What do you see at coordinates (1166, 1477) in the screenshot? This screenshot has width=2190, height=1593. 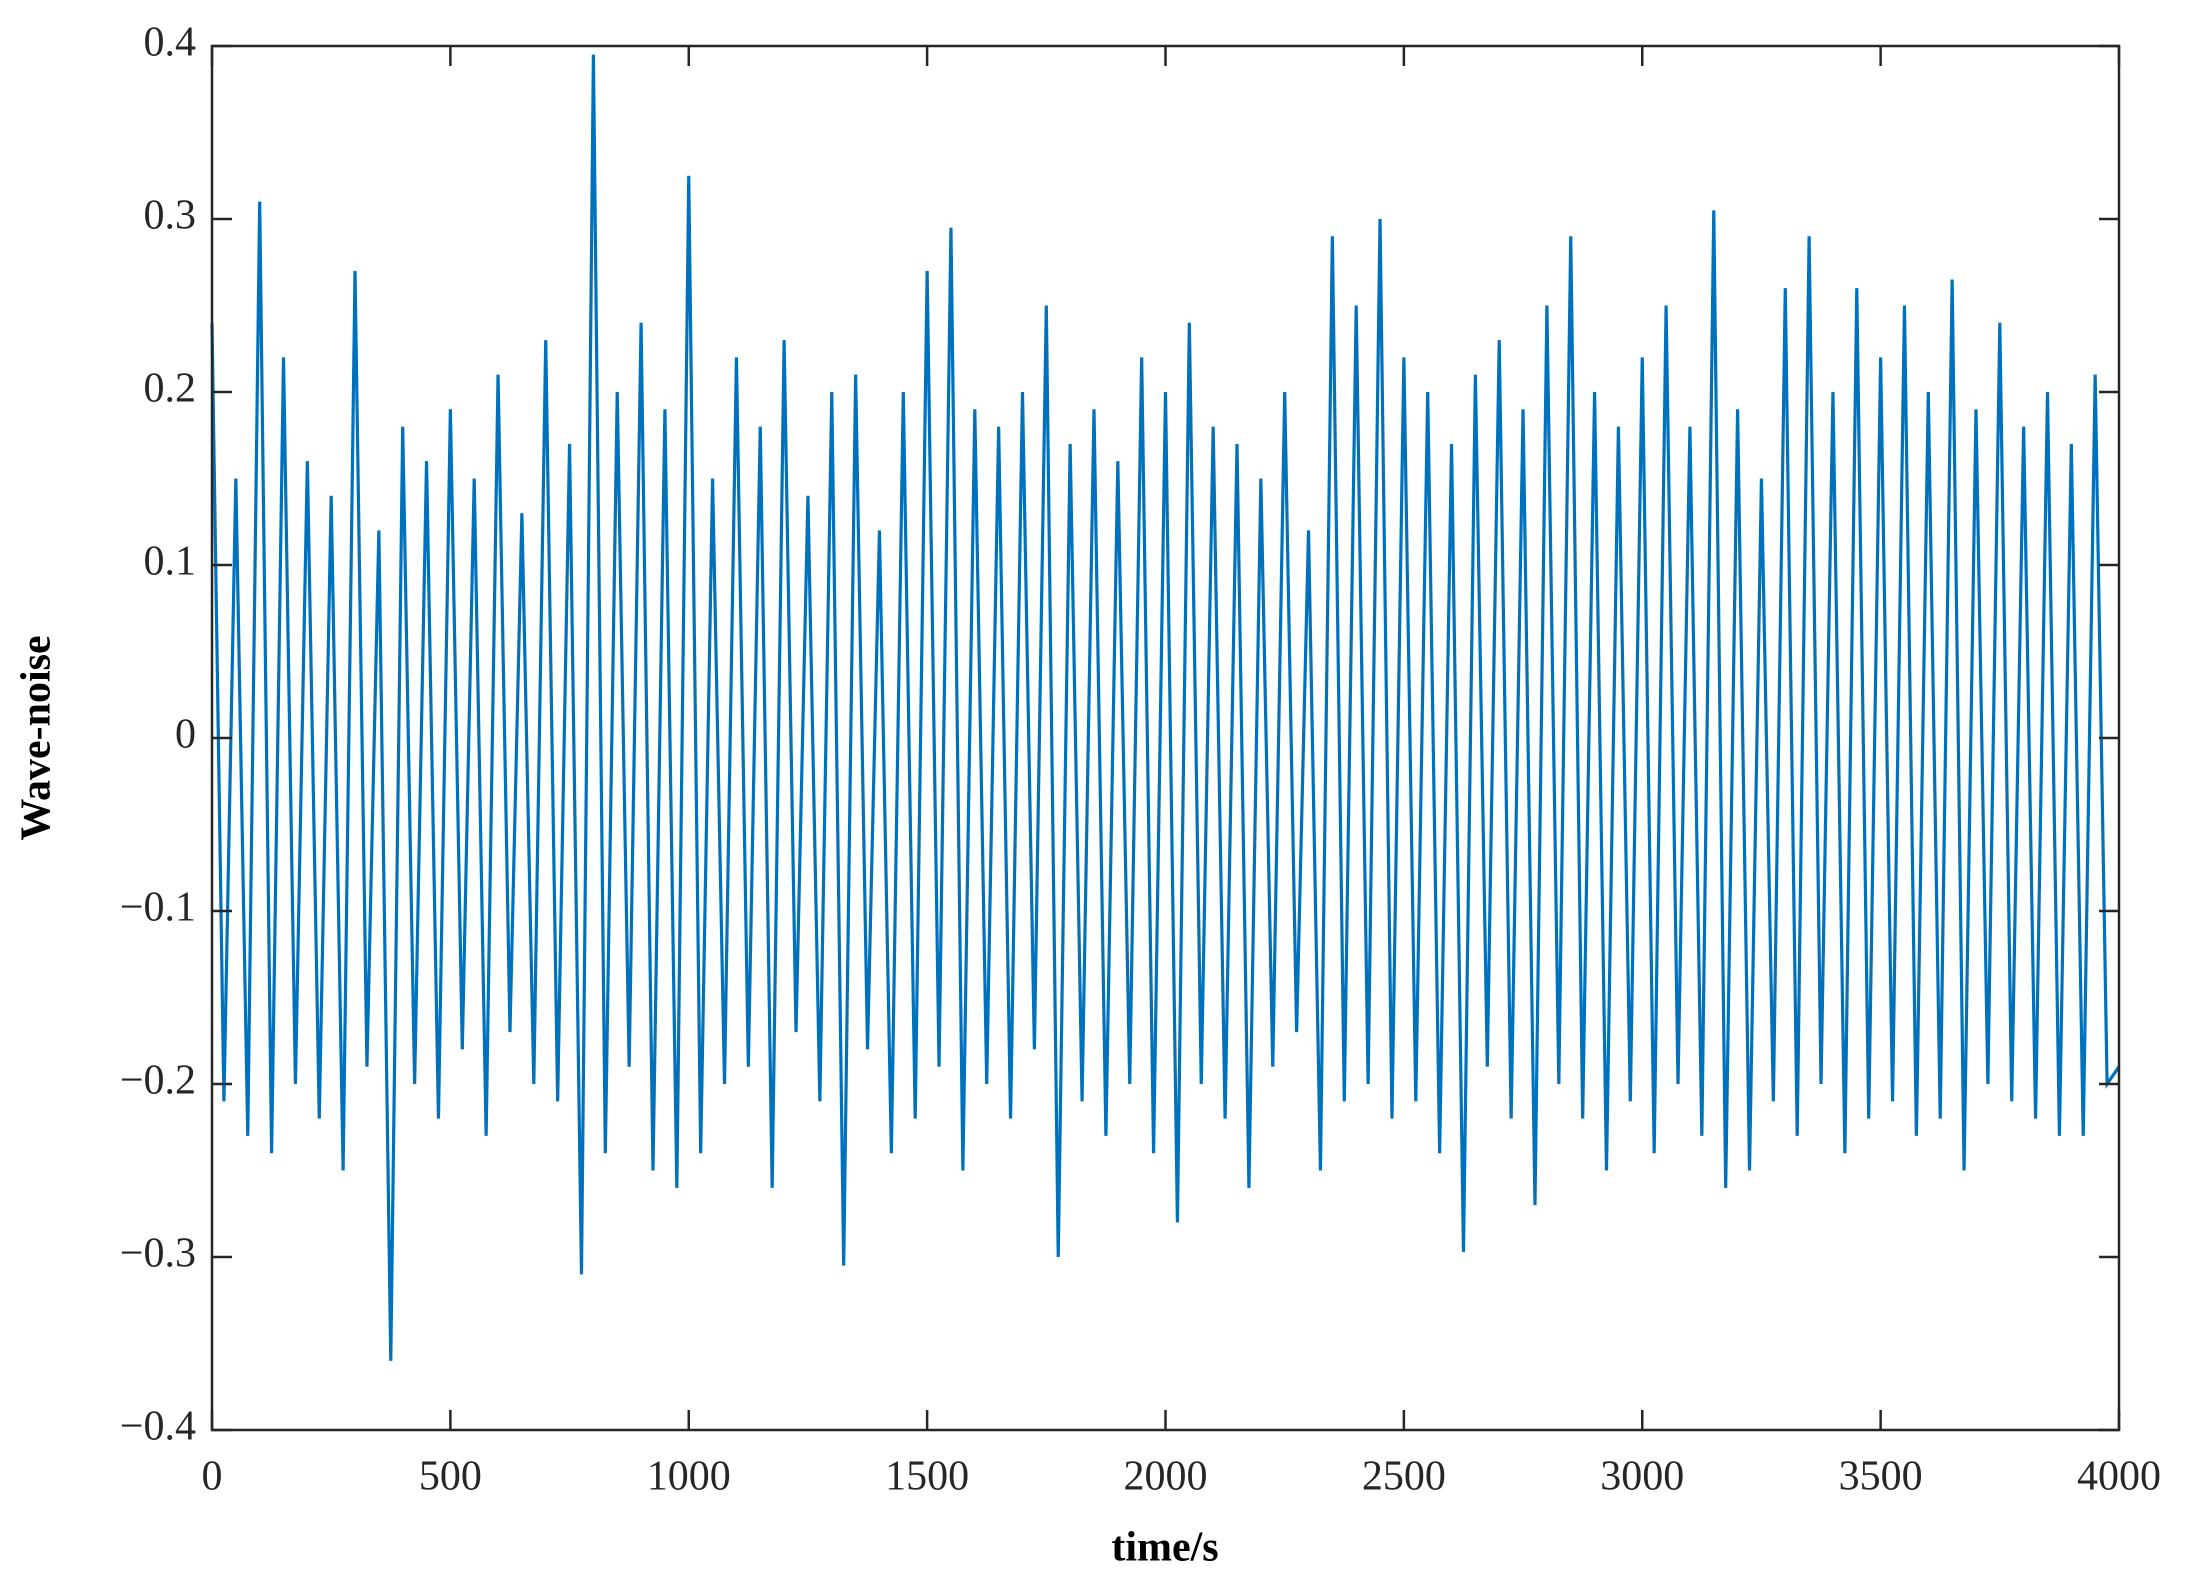 I see `x-tick-label: 2000` at bounding box center [1166, 1477].